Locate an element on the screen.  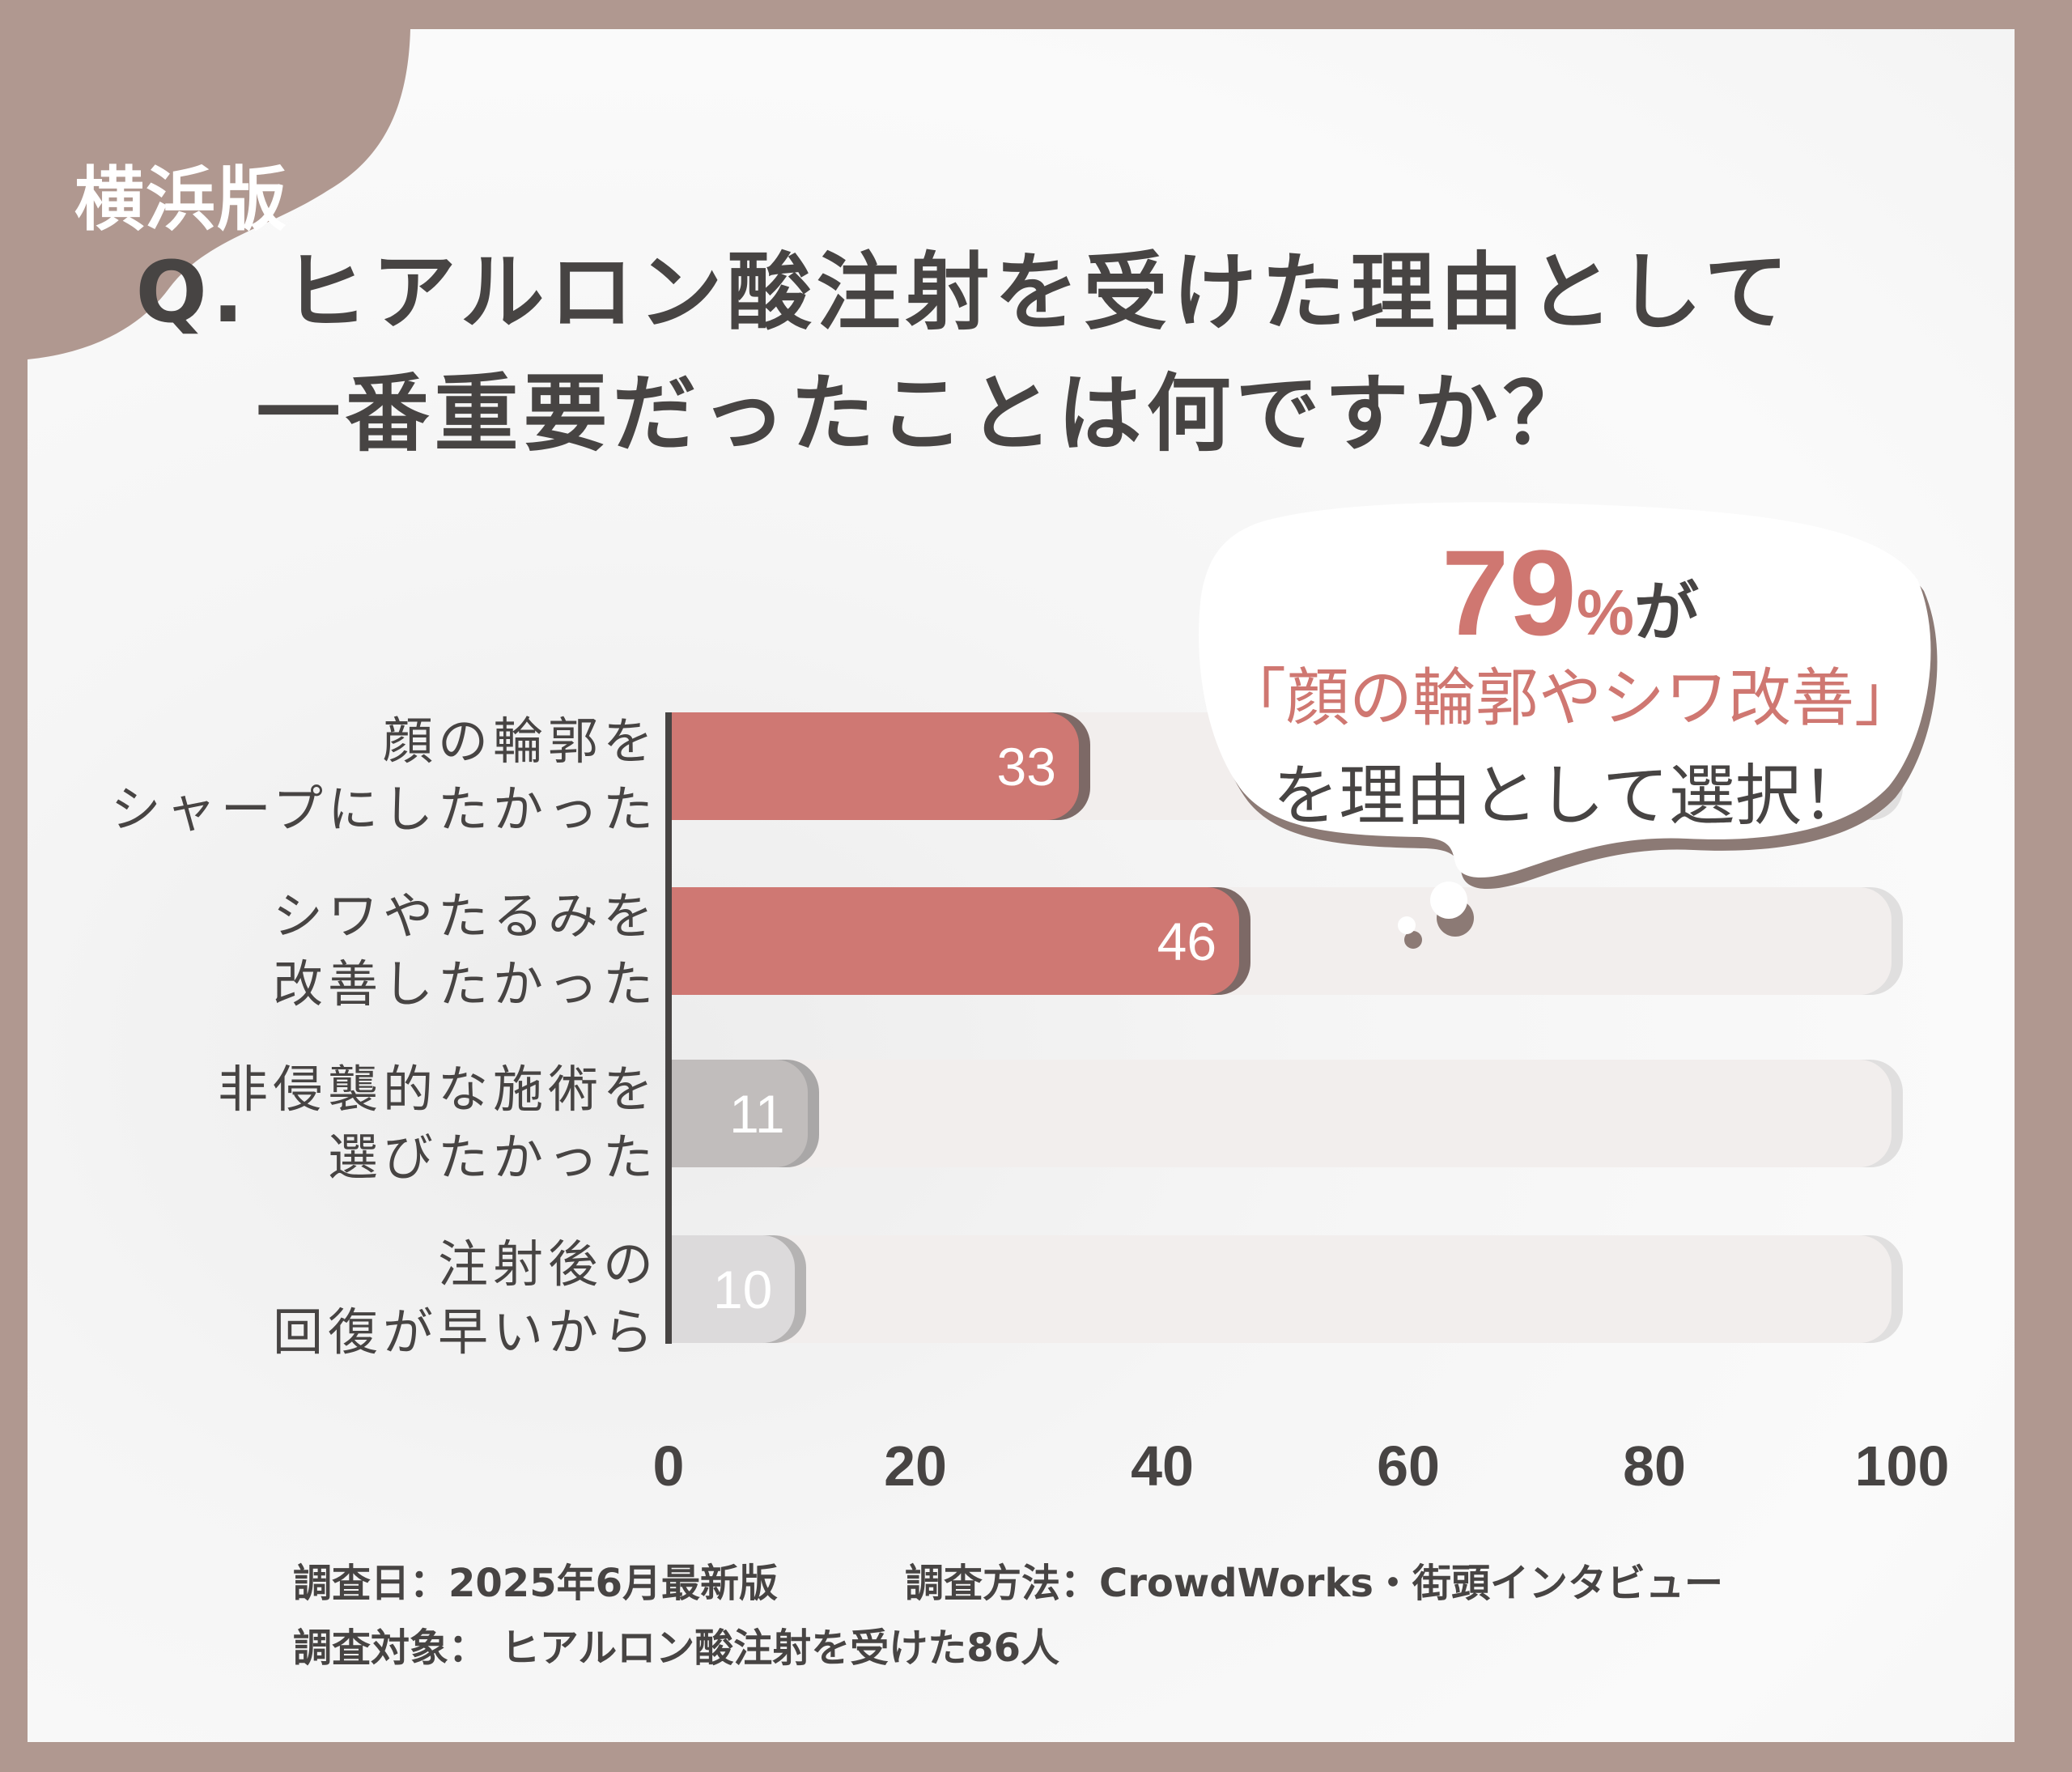
bar-value-1: 33 is located at coordinates (1026, 767).